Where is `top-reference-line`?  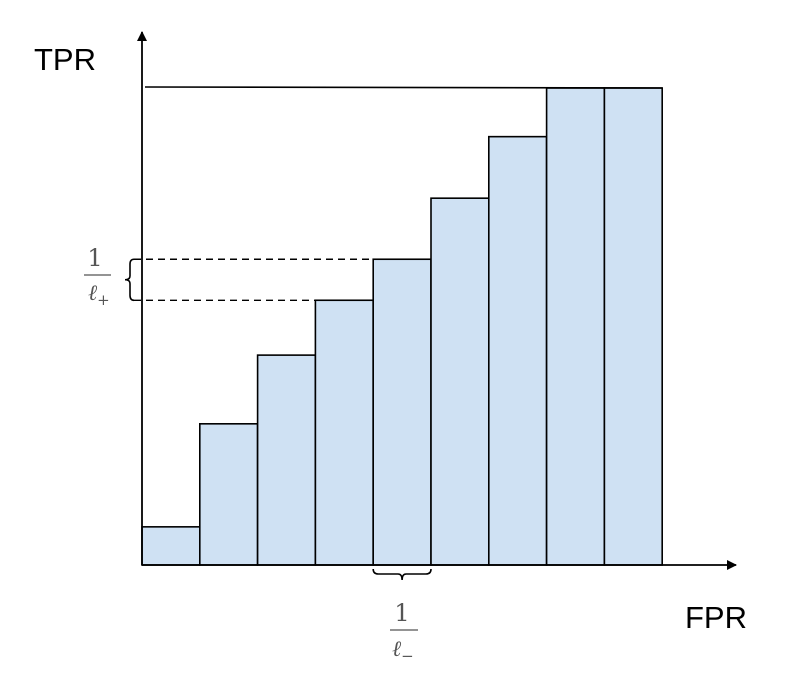 top-reference-line is located at coordinates (403, 87).